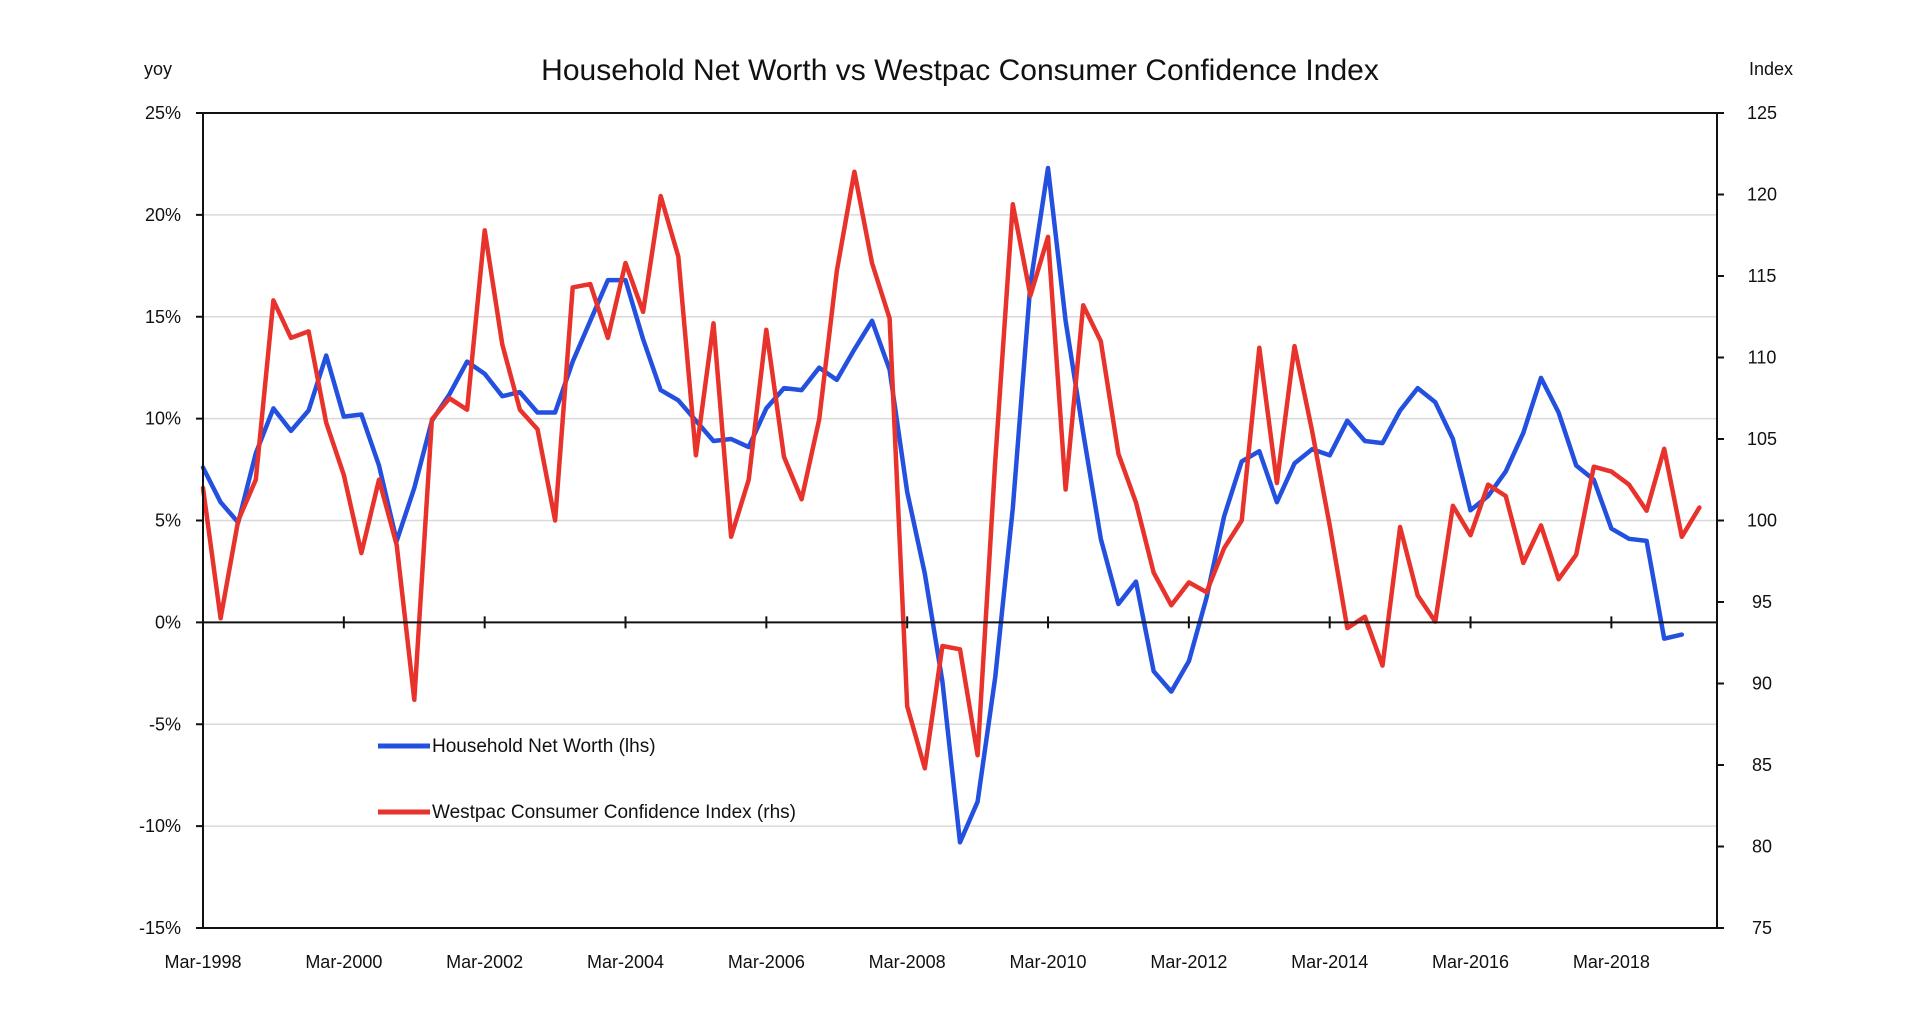 Image resolution: width=1920 pixels, height=1025 pixels. What do you see at coordinates (158, 69) in the screenshot?
I see `left-axis-unit: yoy` at bounding box center [158, 69].